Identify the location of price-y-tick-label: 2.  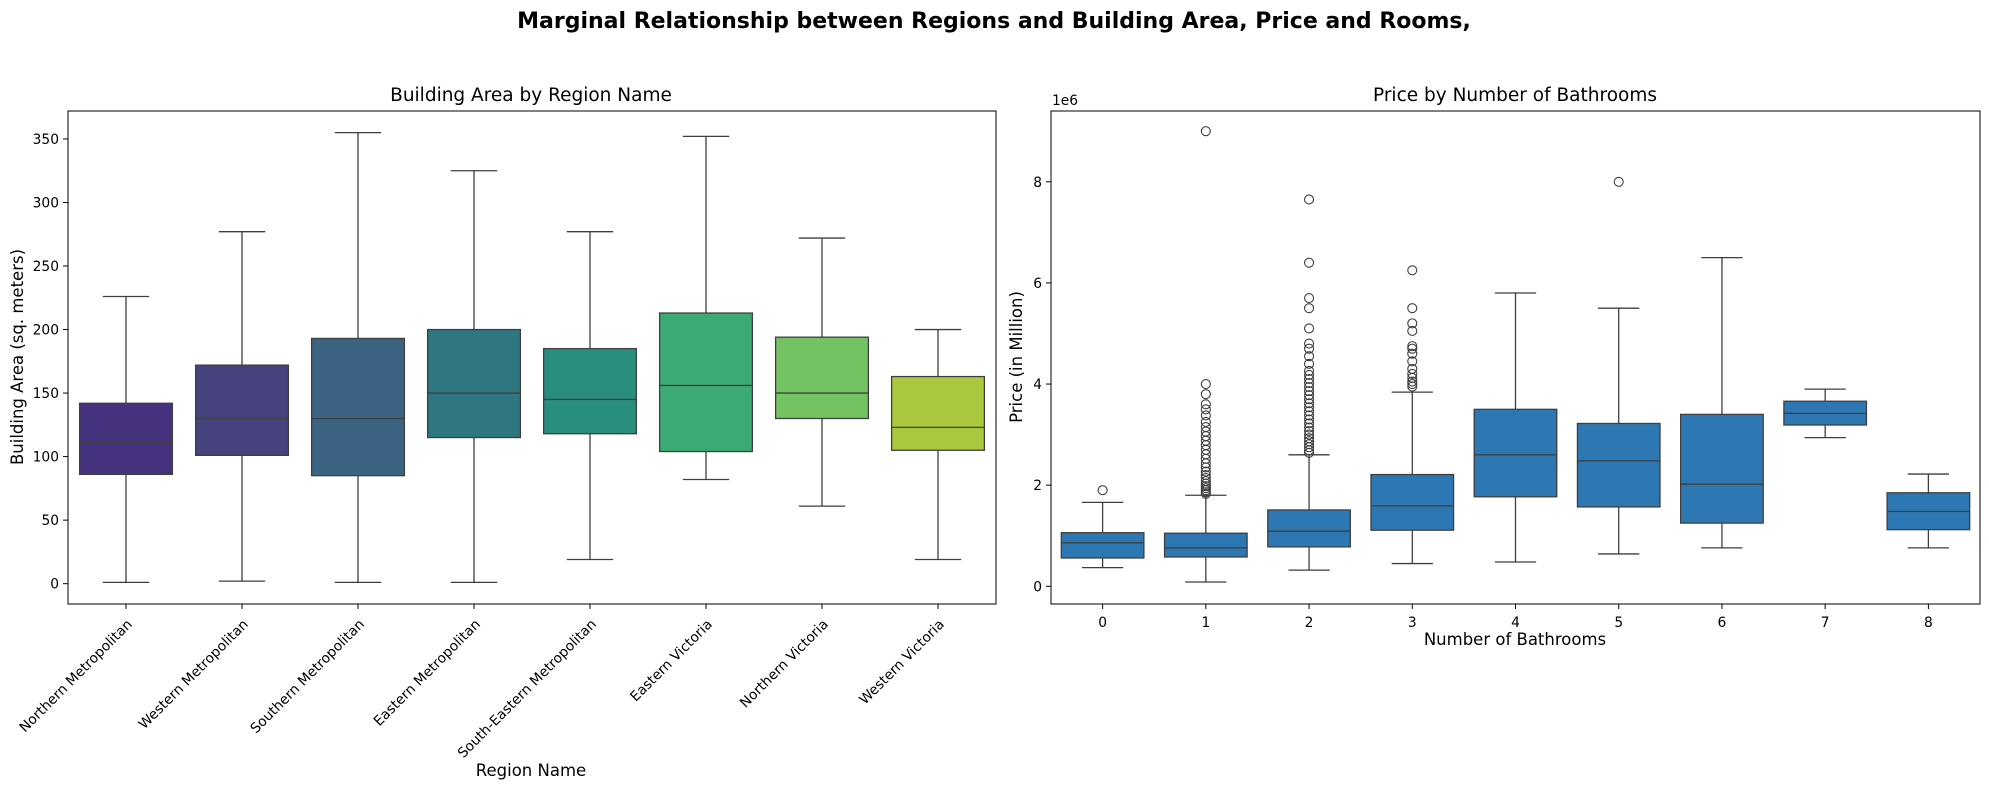
(1037, 486).